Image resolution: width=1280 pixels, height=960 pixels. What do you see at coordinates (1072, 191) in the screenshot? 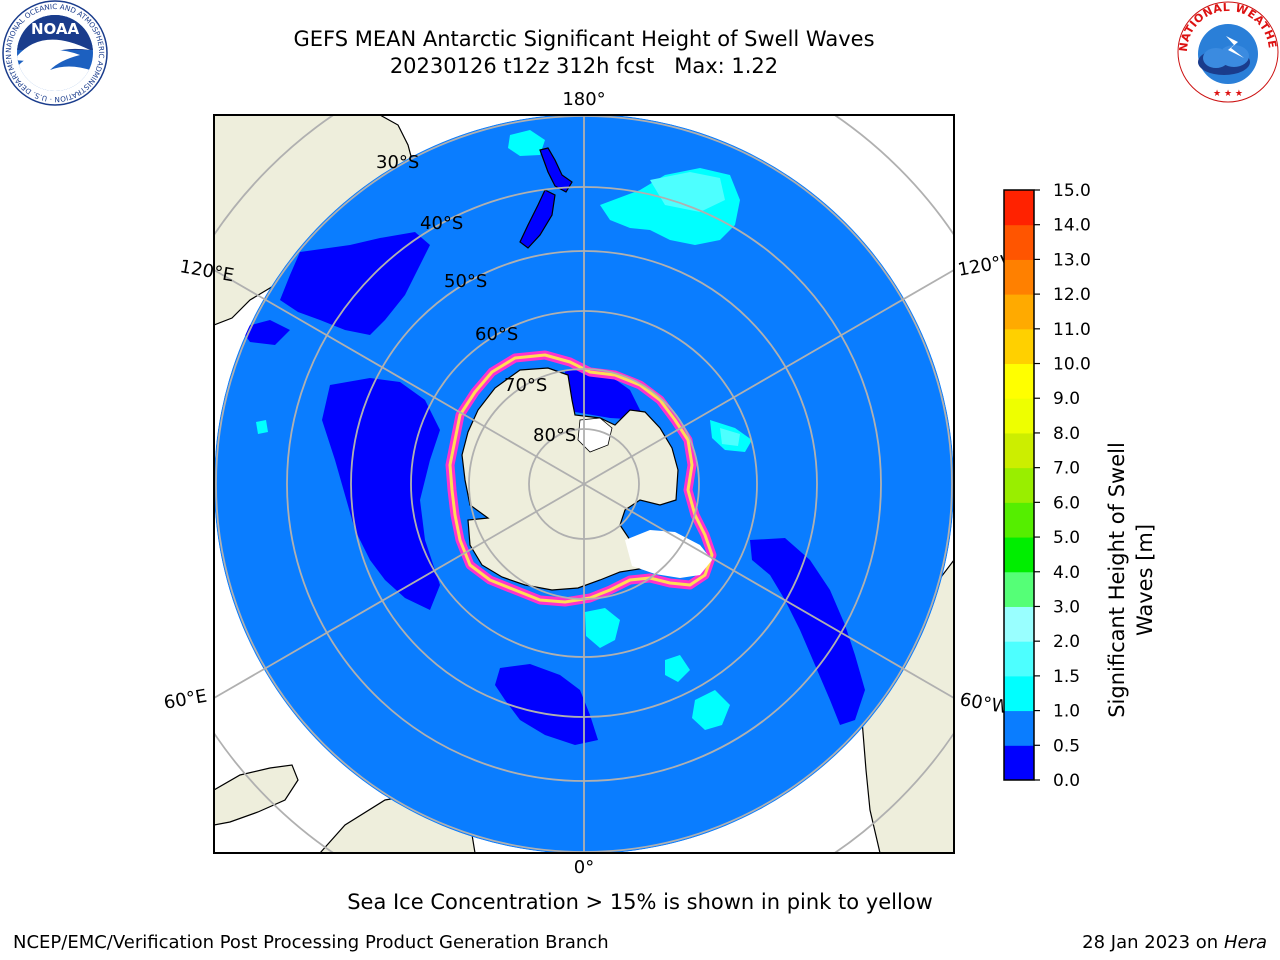
I see `colorbar-tick-label: 15.0` at bounding box center [1072, 191].